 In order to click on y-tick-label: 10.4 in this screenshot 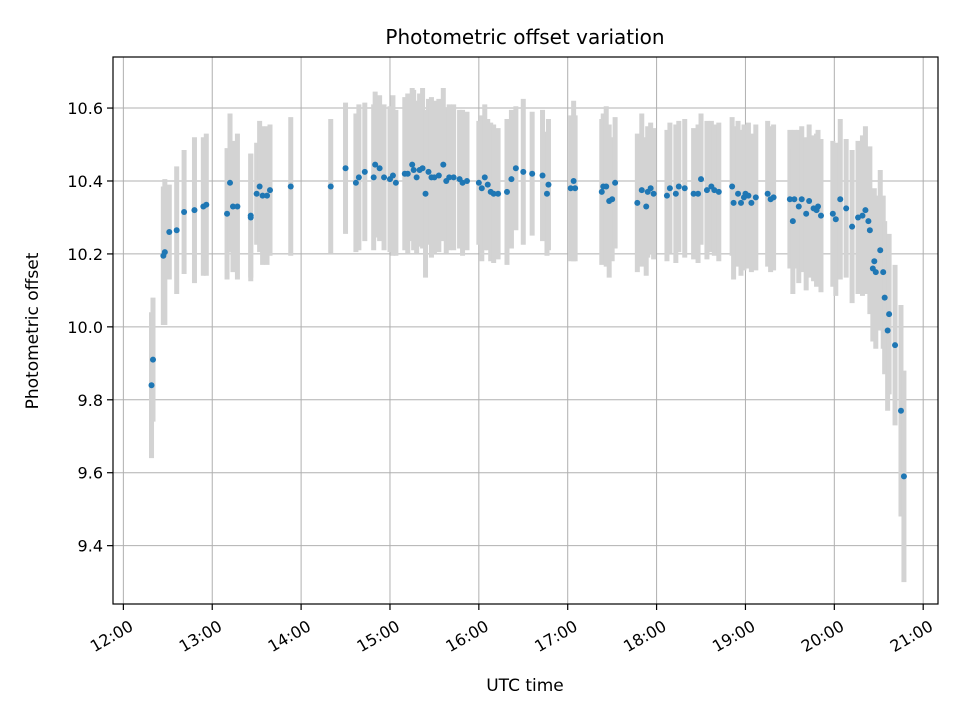, I will do `click(85, 181)`.